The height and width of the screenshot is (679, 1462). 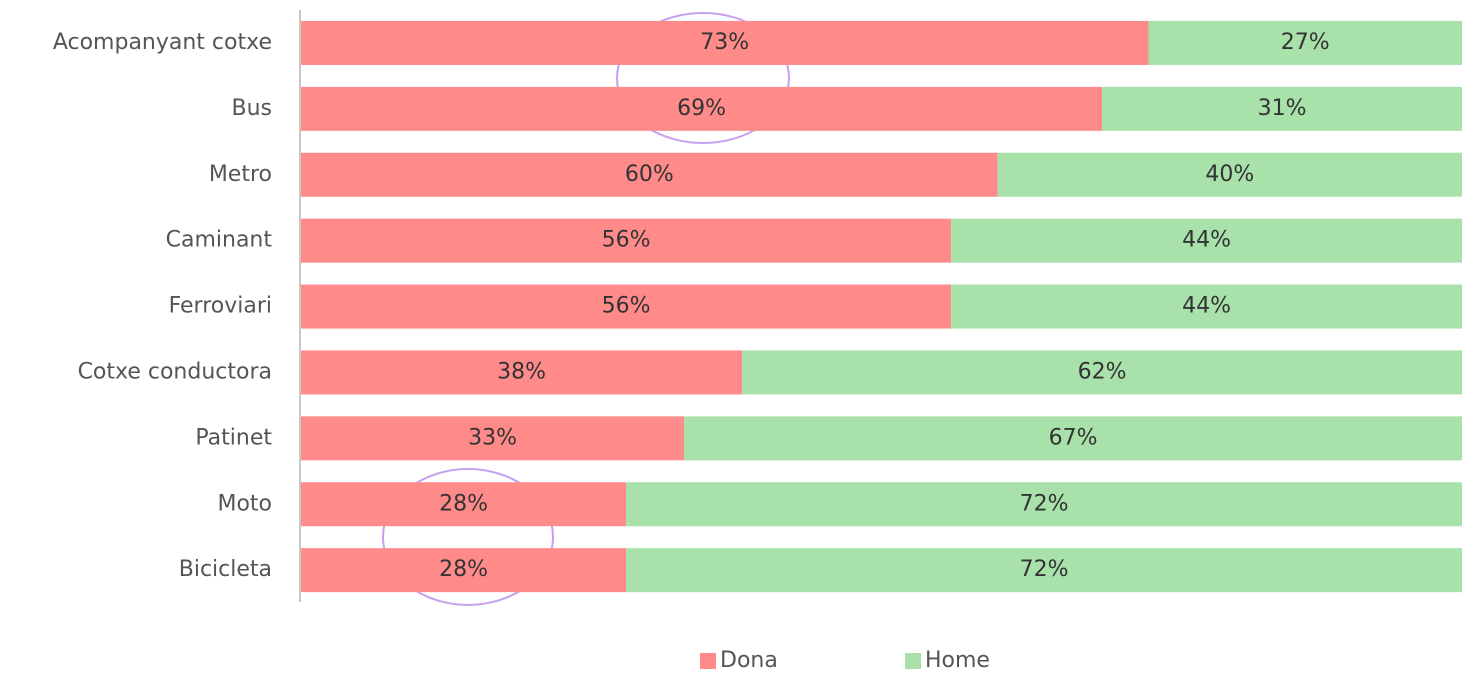 I want to click on data-label: 27%, so click(x=1305, y=42).